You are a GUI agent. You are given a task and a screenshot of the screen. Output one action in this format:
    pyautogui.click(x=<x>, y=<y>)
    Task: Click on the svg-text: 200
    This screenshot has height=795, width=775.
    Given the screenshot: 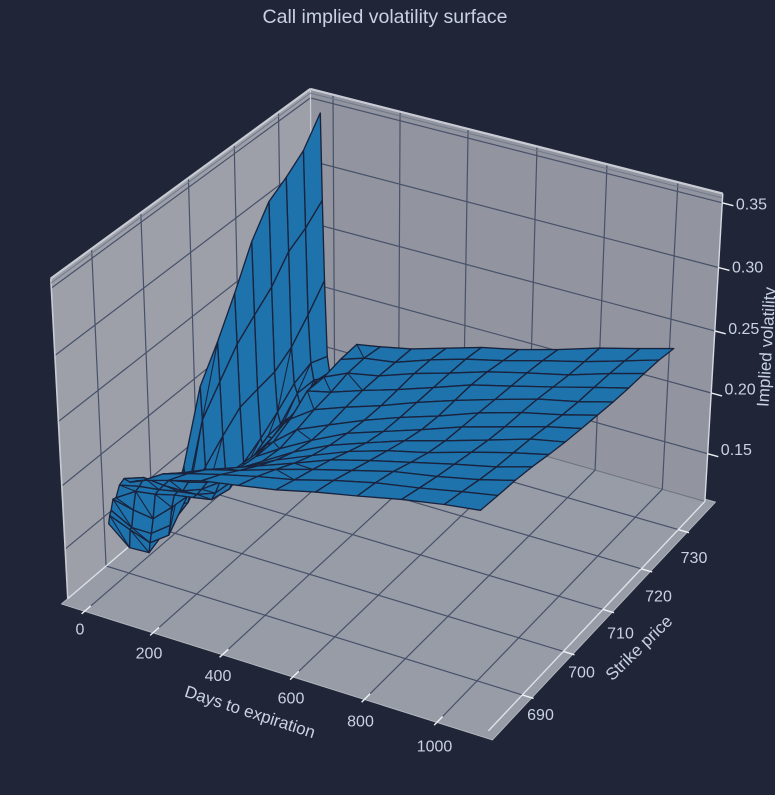 What is the action you would take?
    pyautogui.click(x=149, y=654)
    